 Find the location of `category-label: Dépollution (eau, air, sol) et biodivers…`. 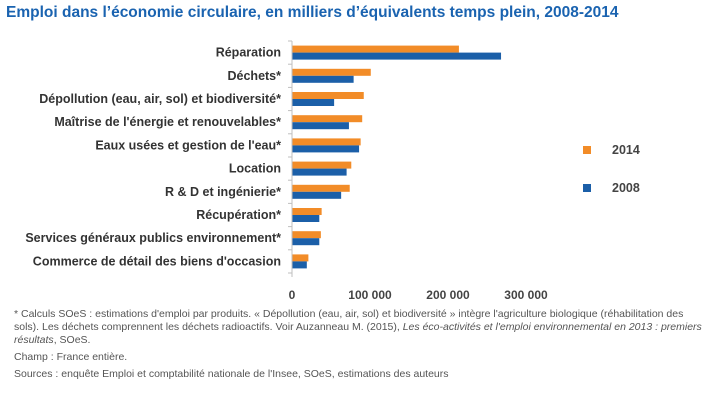

category-label: Dépollution (eau, air, sol) et biodivers… is located at coordinates (160, 99).